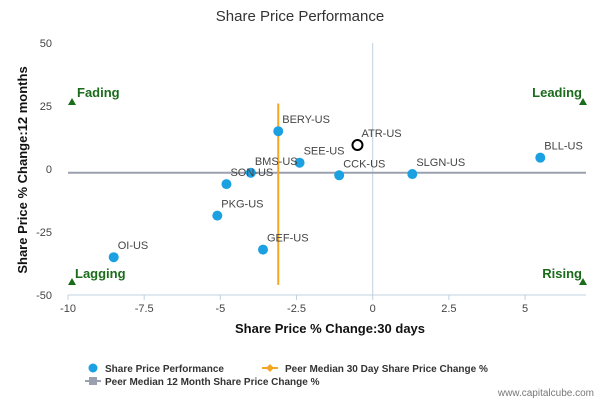 The width and height of the screenshot is (600, 400). What do you see at coordinates (98, 92) in the screenshot?
I see `quadrant-label-top-left: Fading` at bounding box center [98, 92].